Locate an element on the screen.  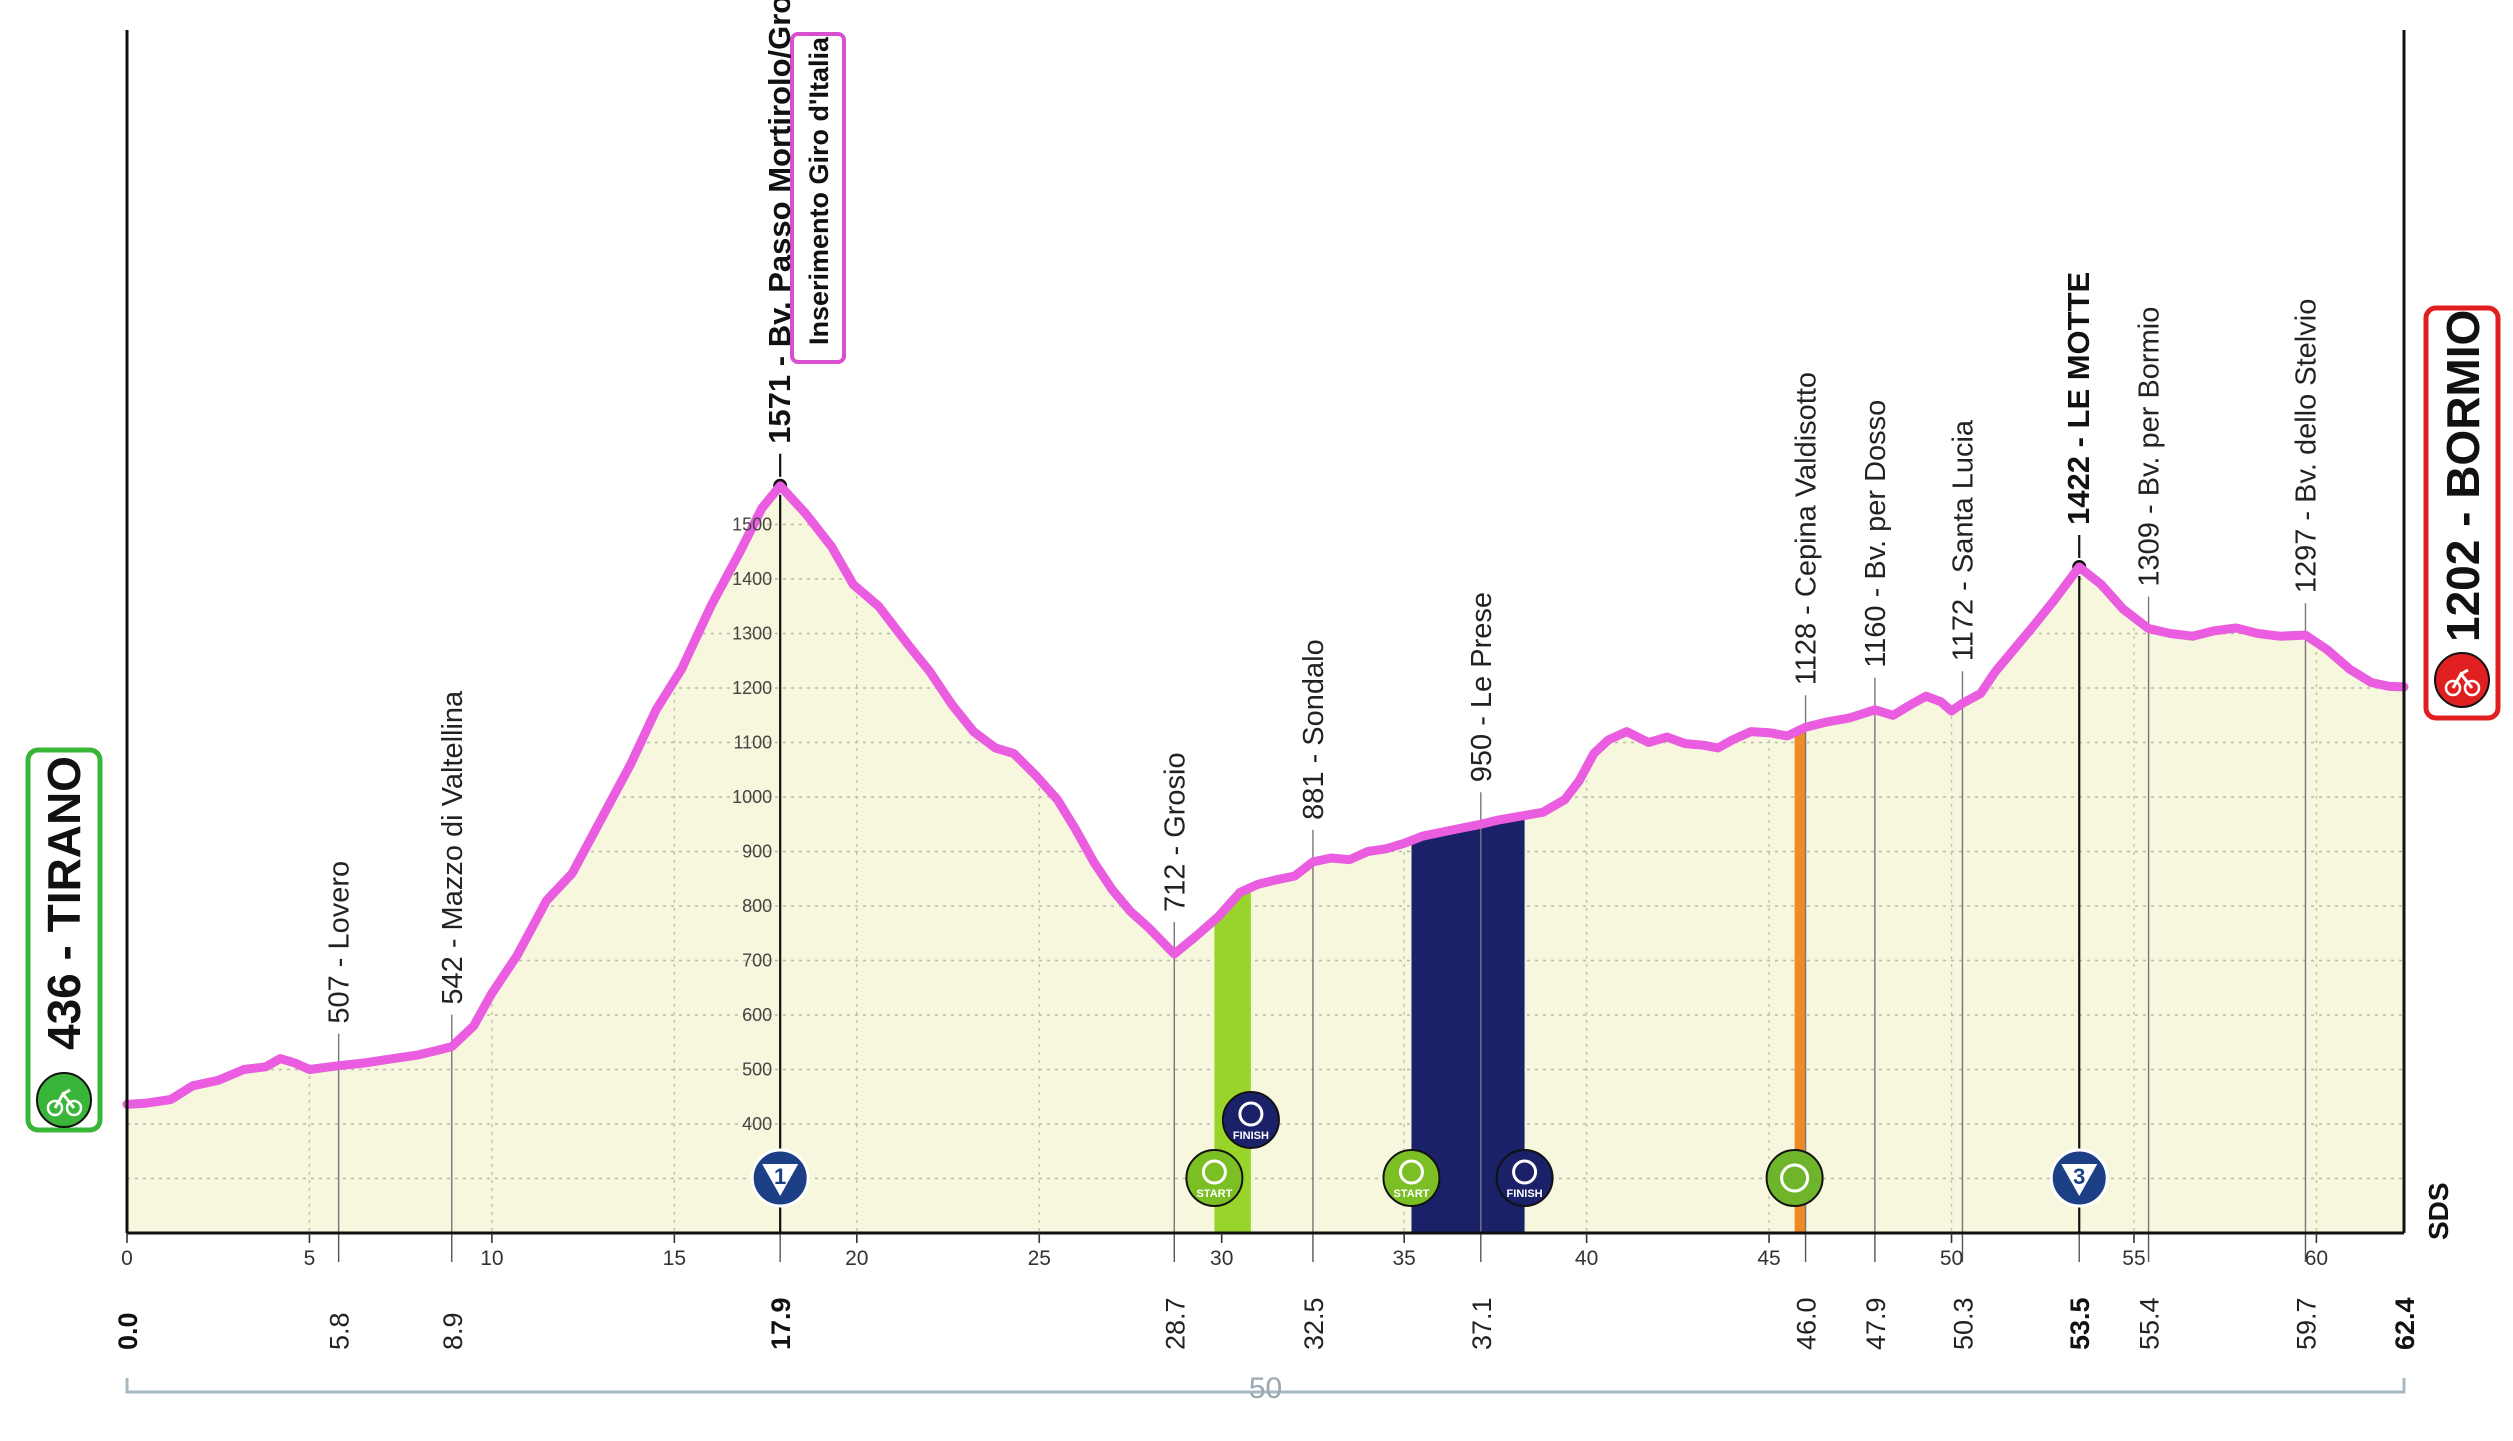
kom-category-label: 3 is located at coordinates (2079, 1176).